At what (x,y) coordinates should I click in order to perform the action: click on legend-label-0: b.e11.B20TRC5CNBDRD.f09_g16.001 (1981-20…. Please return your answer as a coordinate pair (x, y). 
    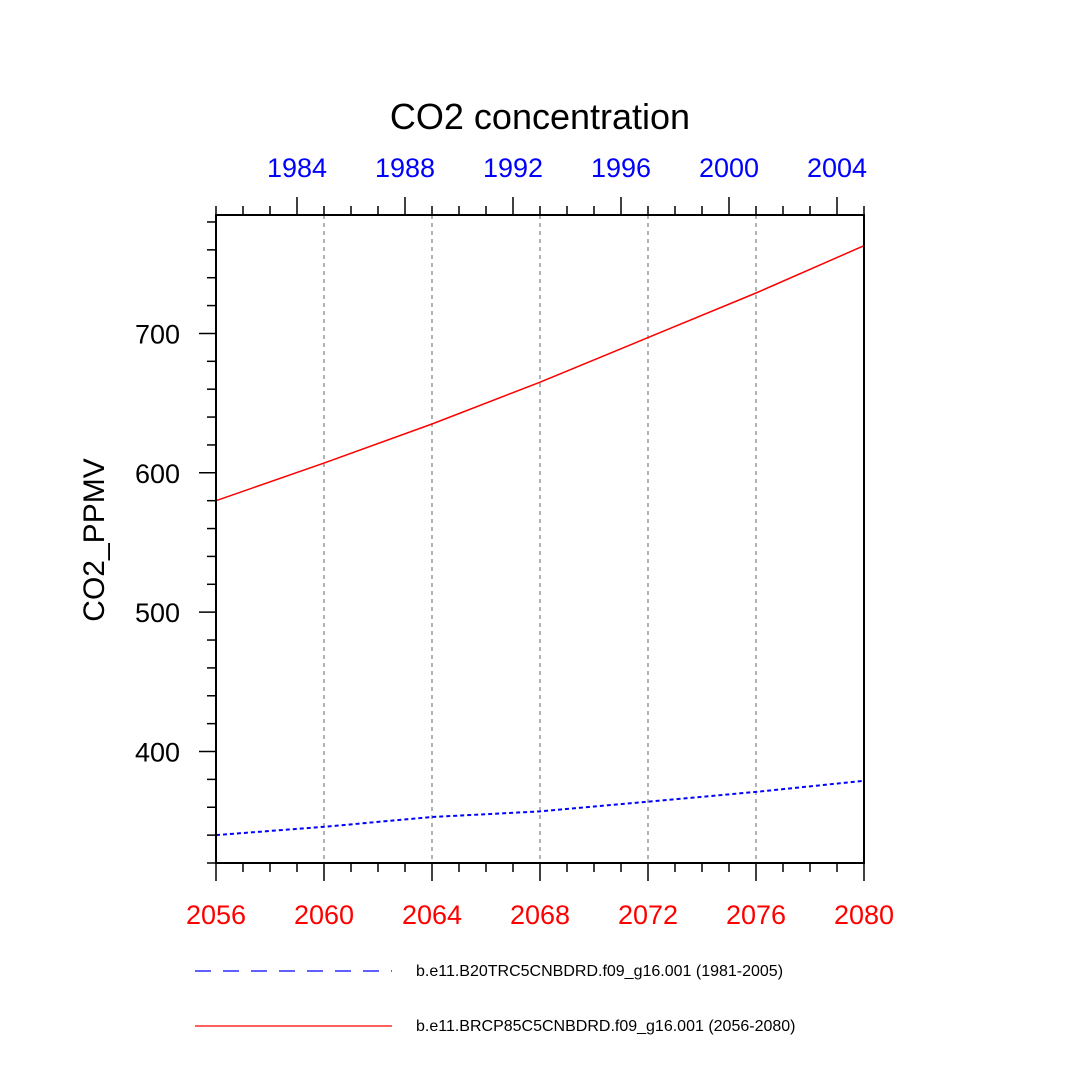
    Looking at the image, I should click on (599, 971).